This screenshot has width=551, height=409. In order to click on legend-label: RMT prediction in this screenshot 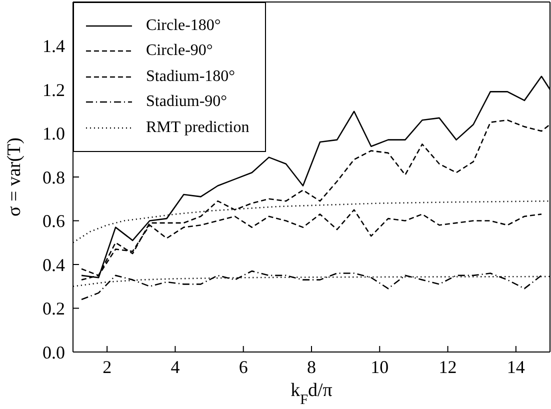, I will do `click(198, 127)`.